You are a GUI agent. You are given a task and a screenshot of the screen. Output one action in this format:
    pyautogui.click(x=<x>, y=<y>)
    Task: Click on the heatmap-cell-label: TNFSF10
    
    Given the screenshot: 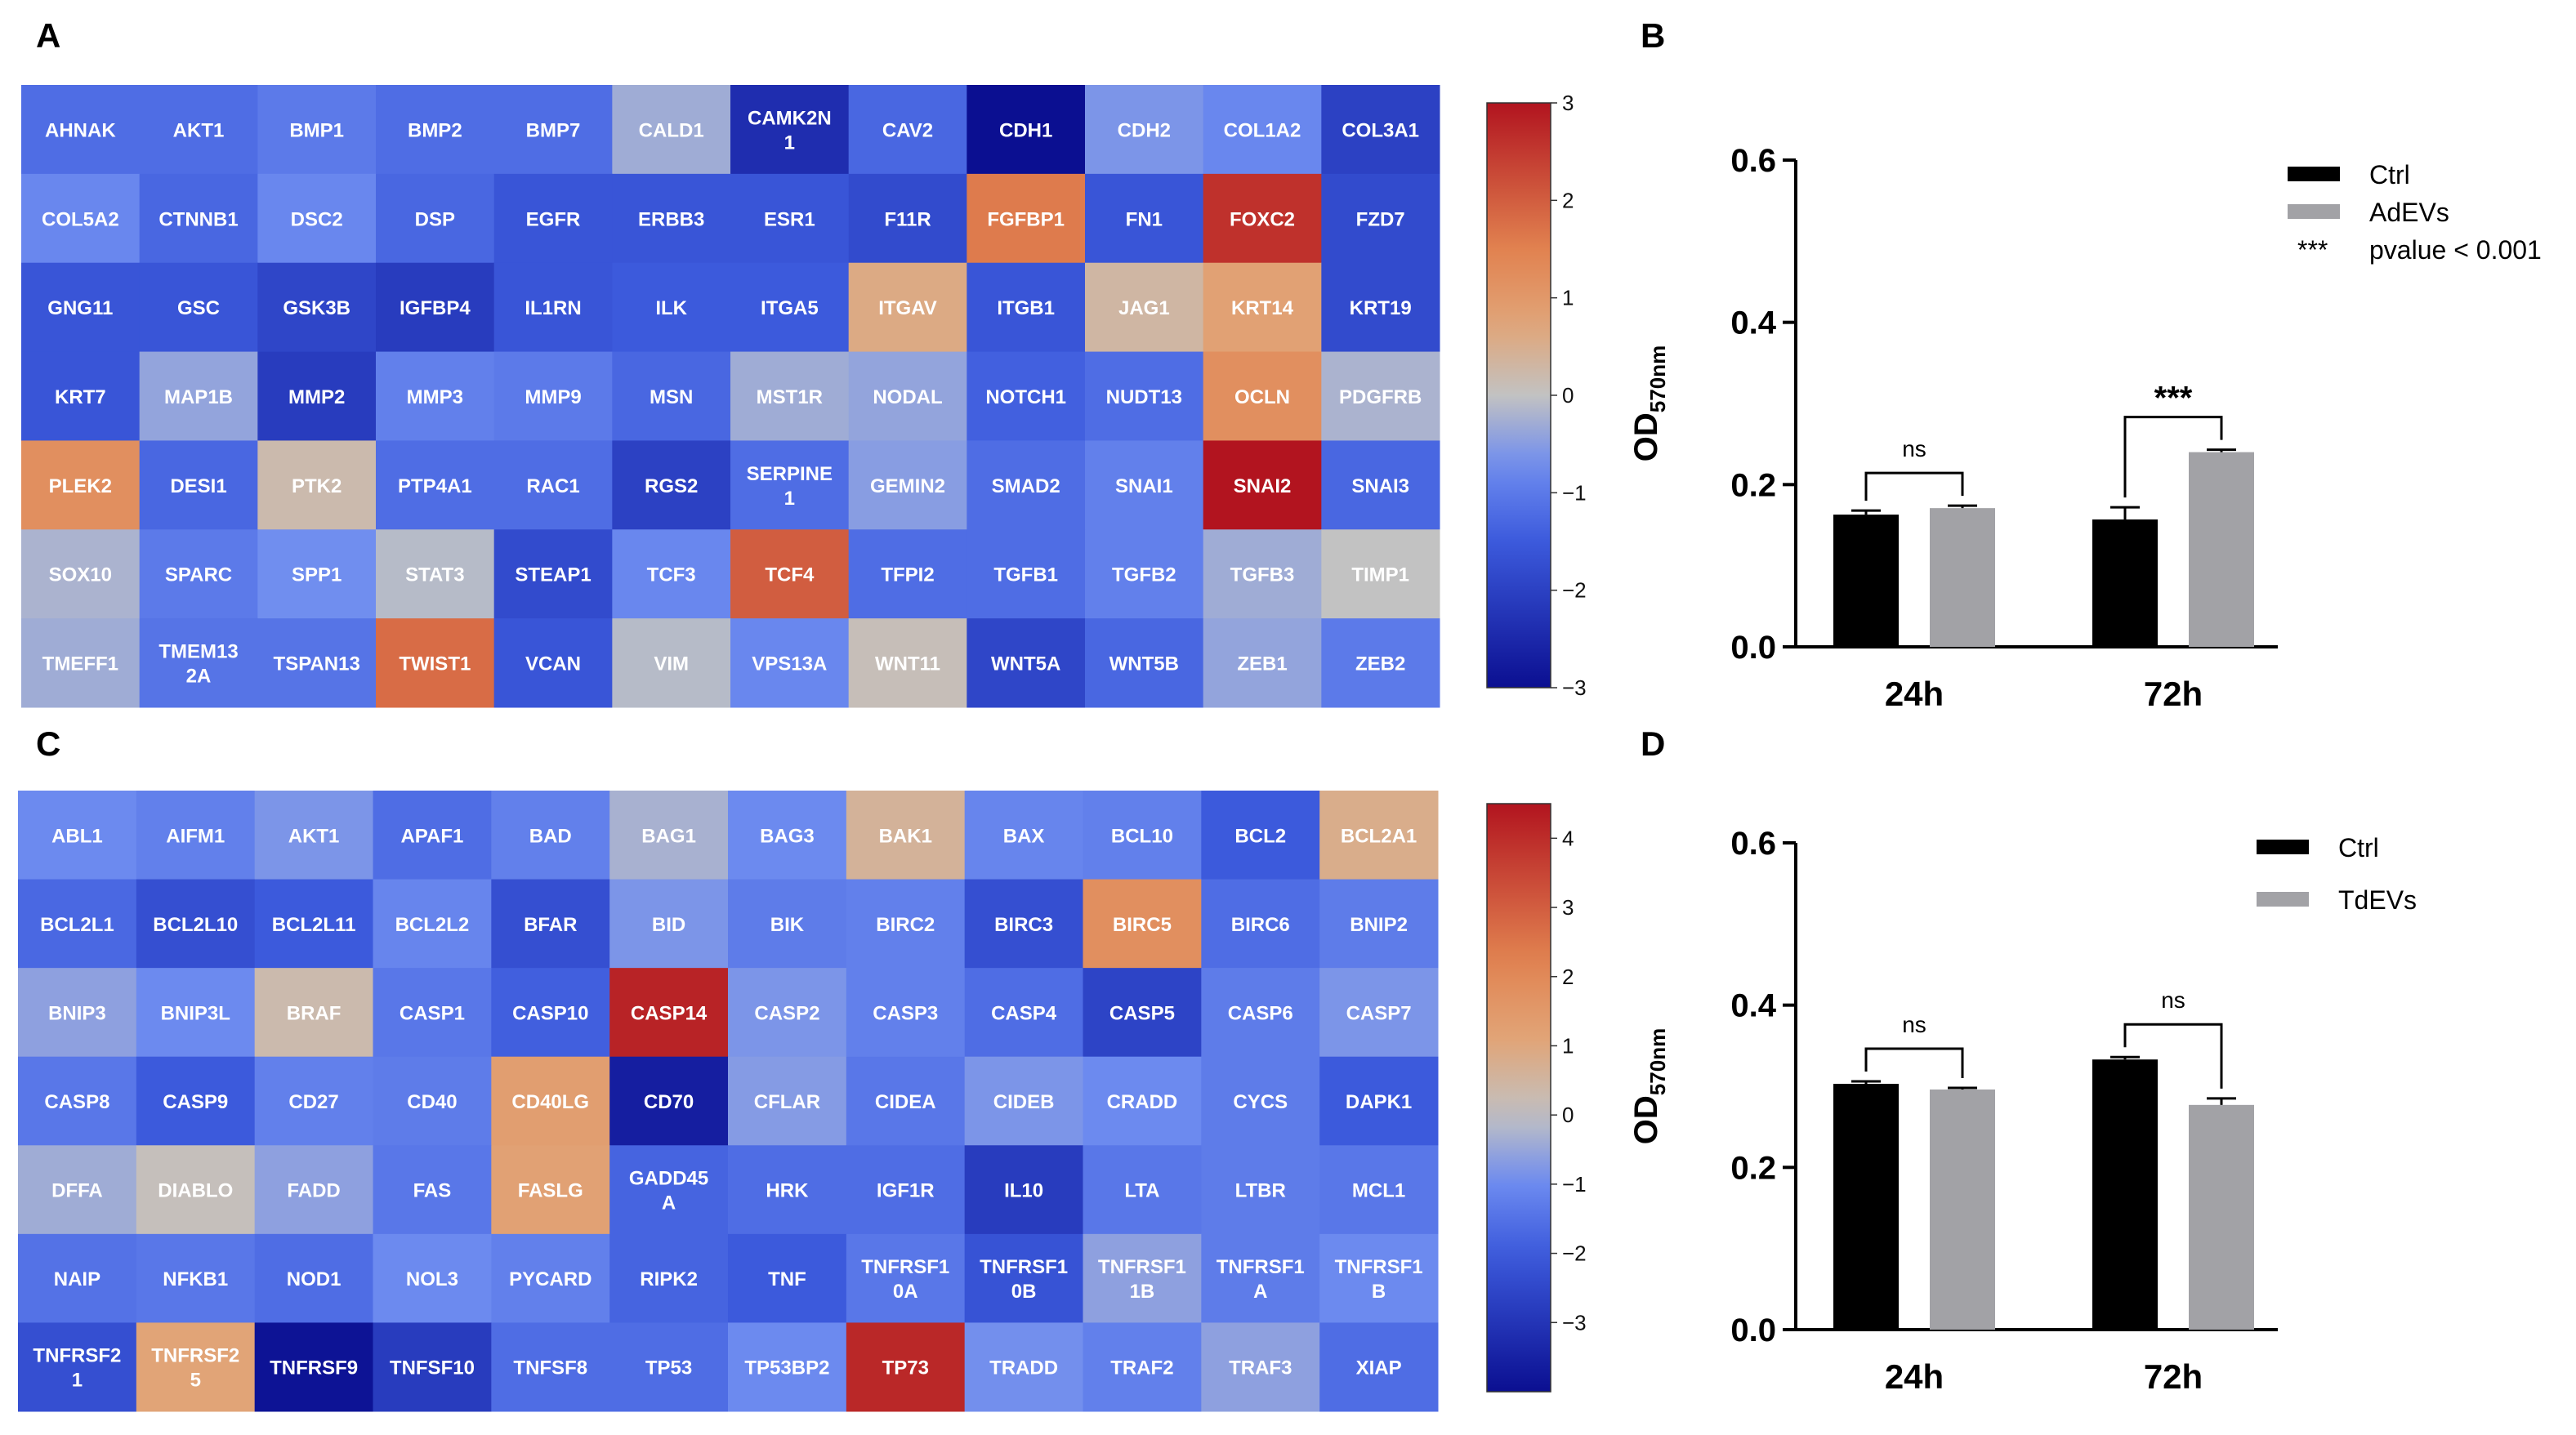 What is the action you would take?
    pyautogui.click(x=432, y=1368)
    